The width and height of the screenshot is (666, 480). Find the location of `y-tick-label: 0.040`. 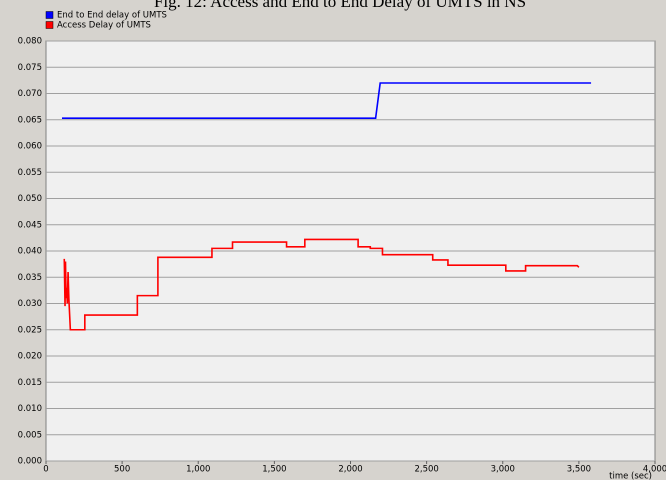

y-tick-label: 0.040 is located at coordinates (30, 252).